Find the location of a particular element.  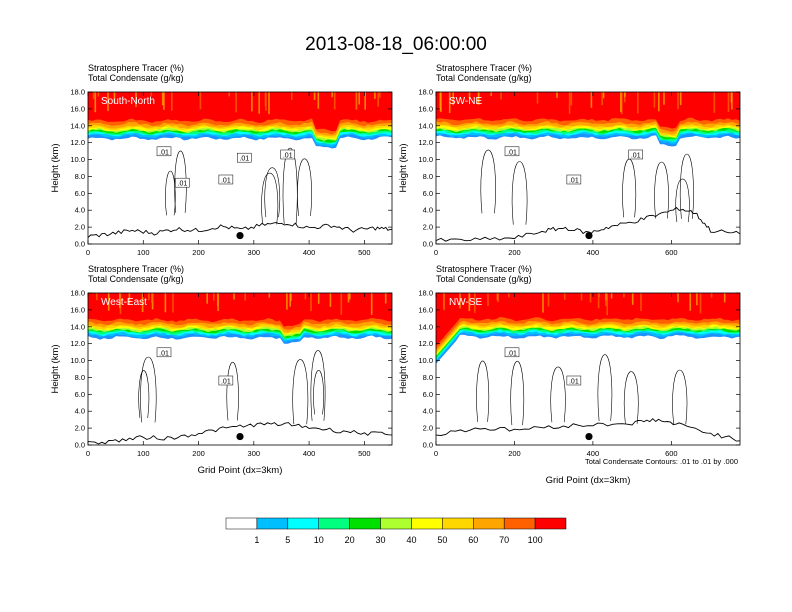

colorbar-label: 70 is located at coordinates (504, 540).